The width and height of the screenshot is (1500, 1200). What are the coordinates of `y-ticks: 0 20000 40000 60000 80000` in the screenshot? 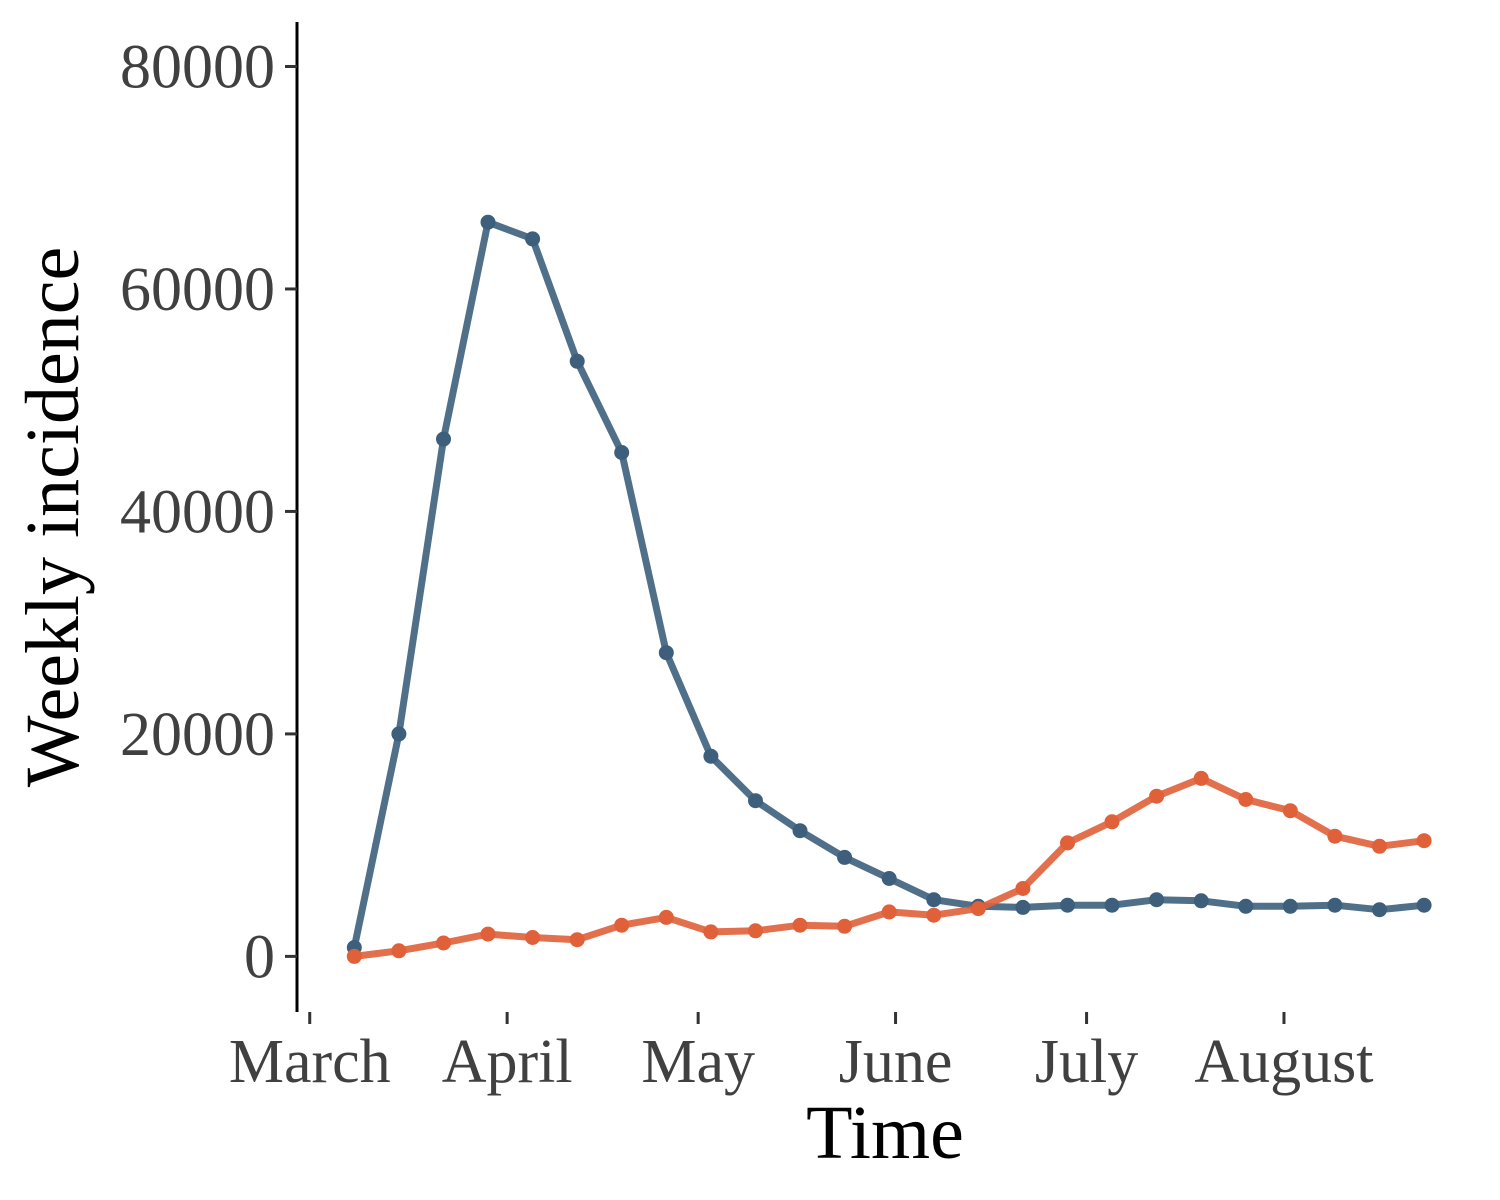 It's located at (208, 512).